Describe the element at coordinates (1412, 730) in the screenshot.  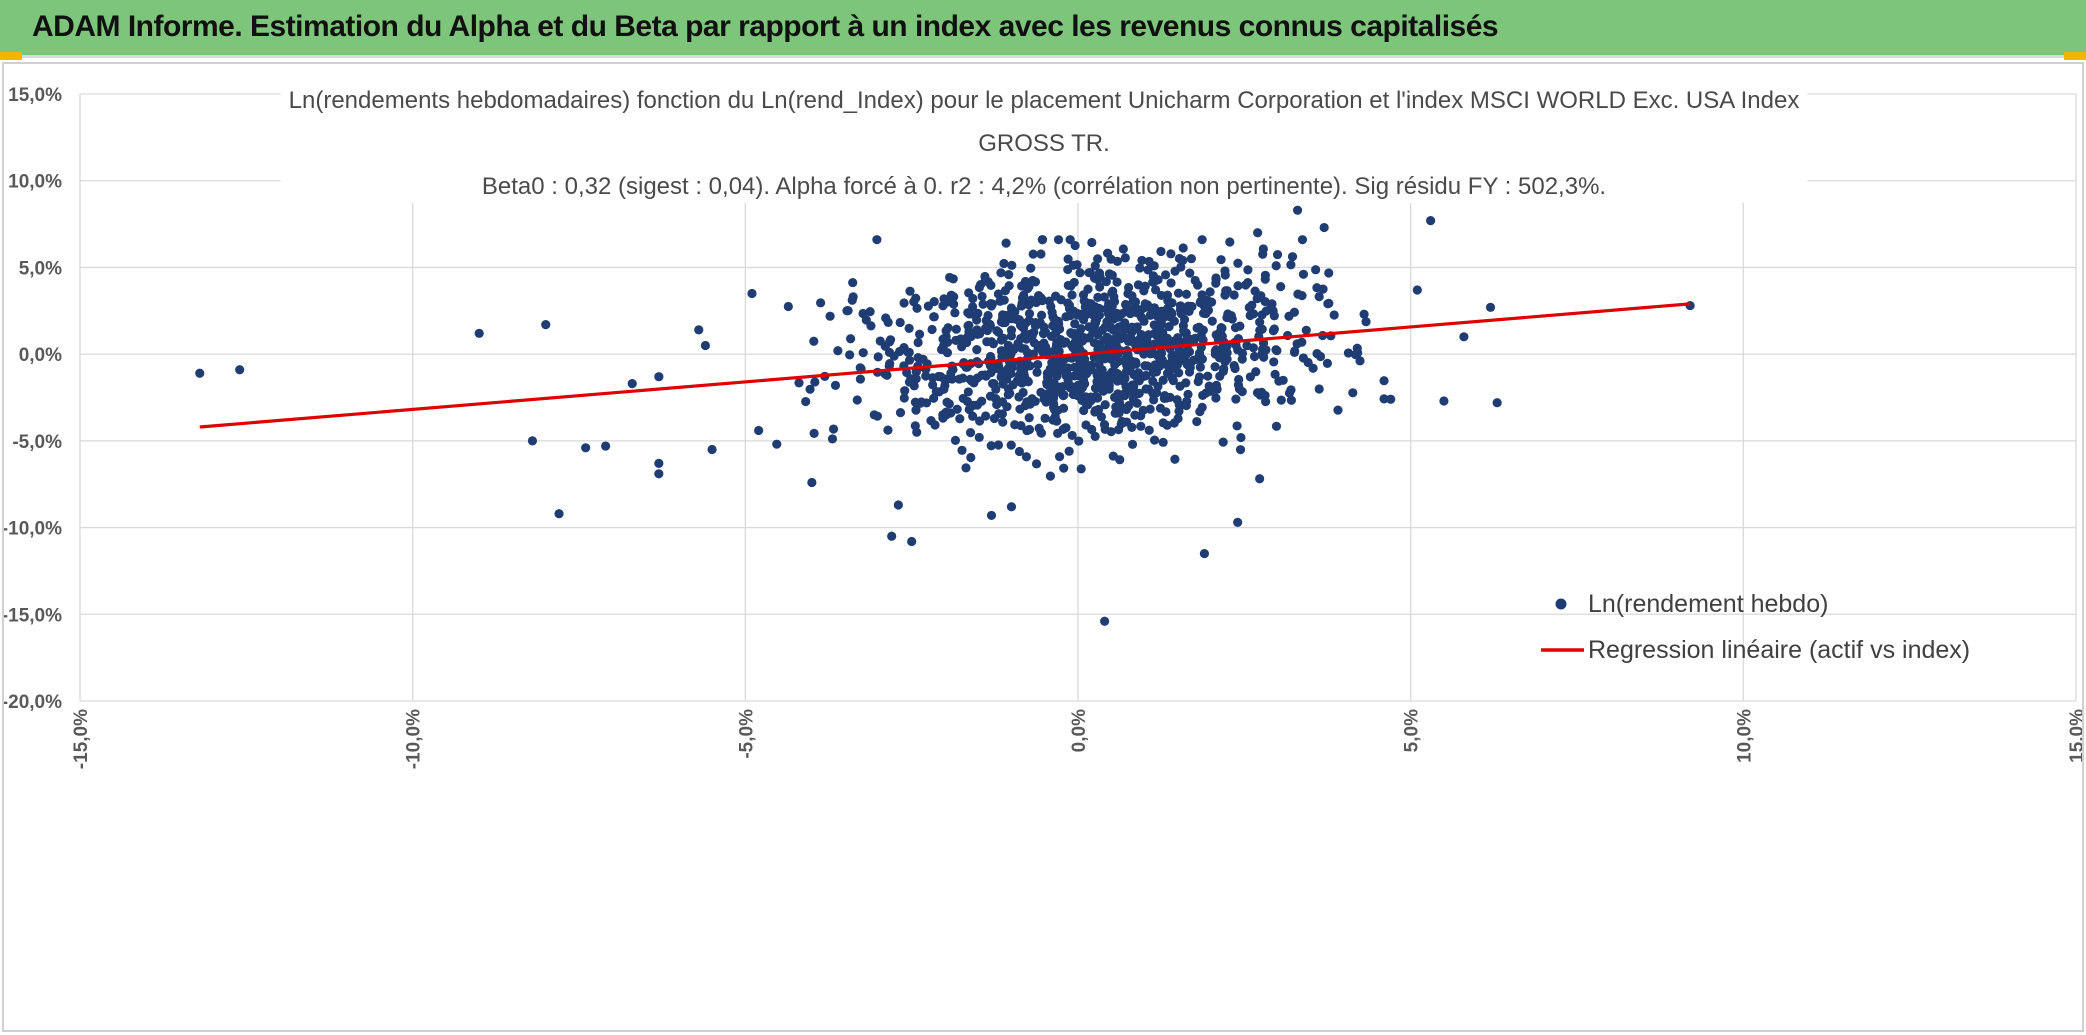
I see `x-tick-label: 5,0%` at that location.